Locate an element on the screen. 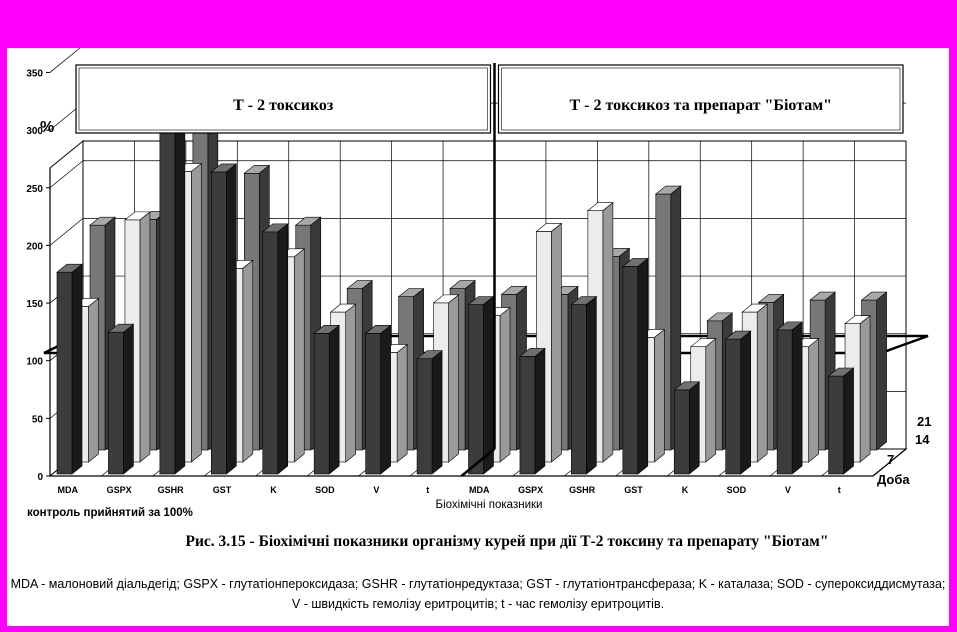  x-tick-label: t is located at coordinates (427, 490).